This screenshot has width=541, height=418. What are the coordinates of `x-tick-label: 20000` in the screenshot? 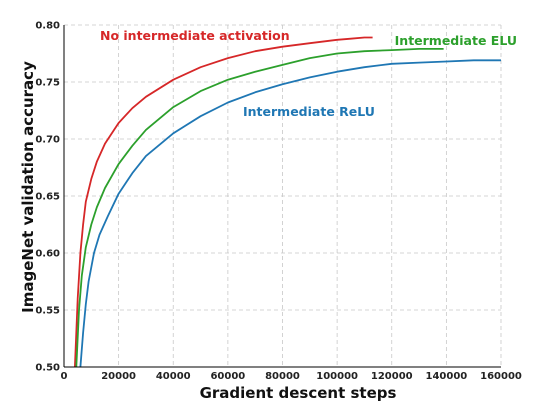 It's located at (118, 376).